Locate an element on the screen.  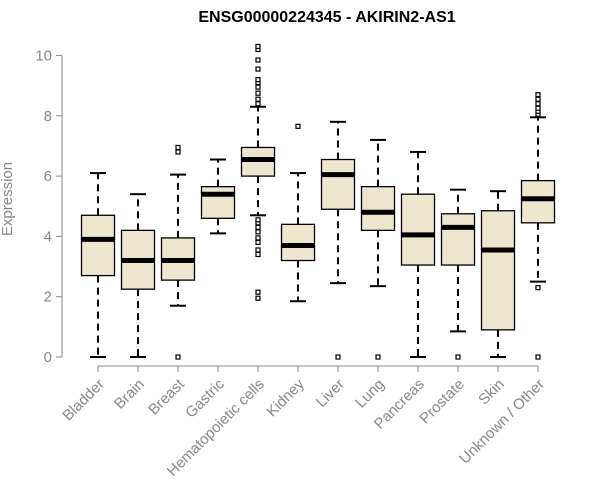
y-tick-label-8: 8 is located at coordinates (48, 116).